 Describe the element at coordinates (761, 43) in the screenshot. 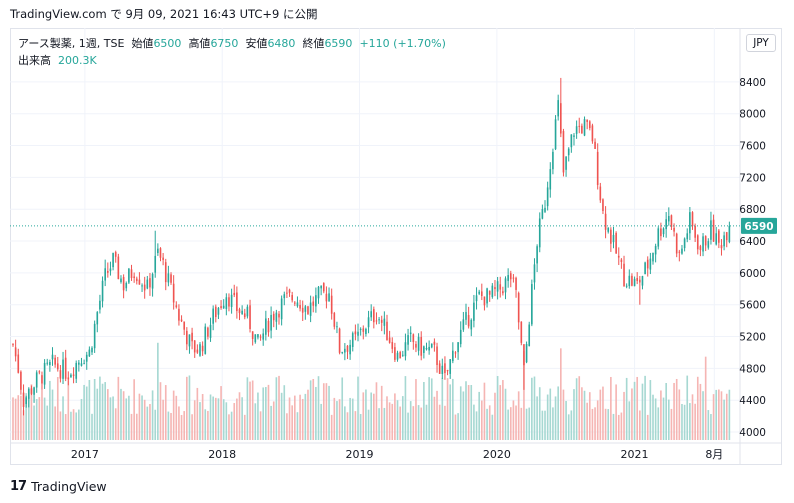

I see `currency-button: JPY` at that location.